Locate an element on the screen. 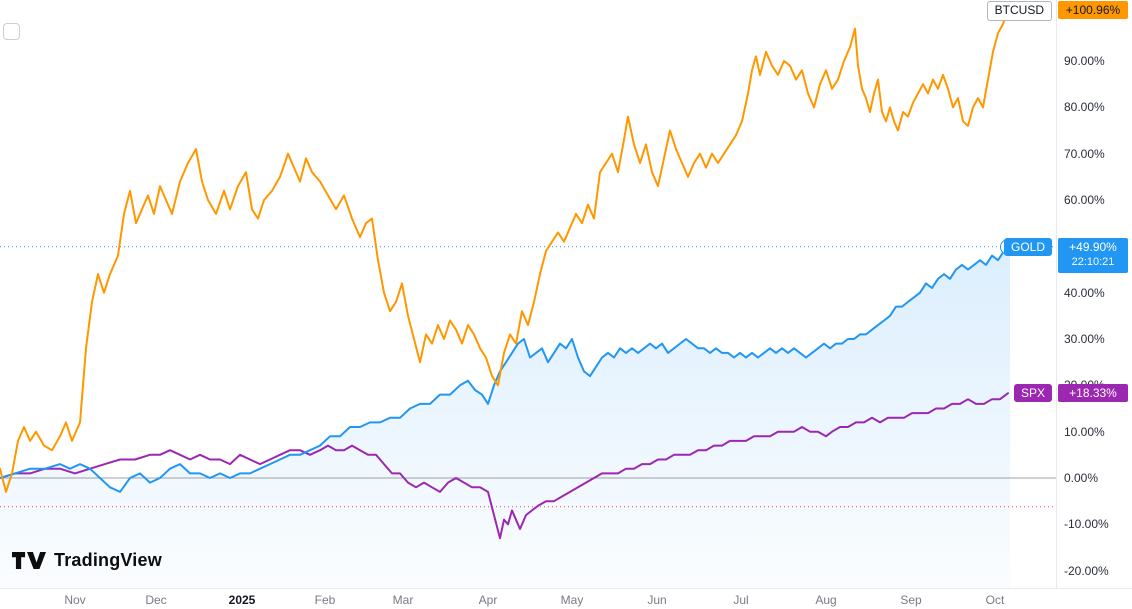  y-axis-label: -20.00% is located at coordinates (1086, 570).